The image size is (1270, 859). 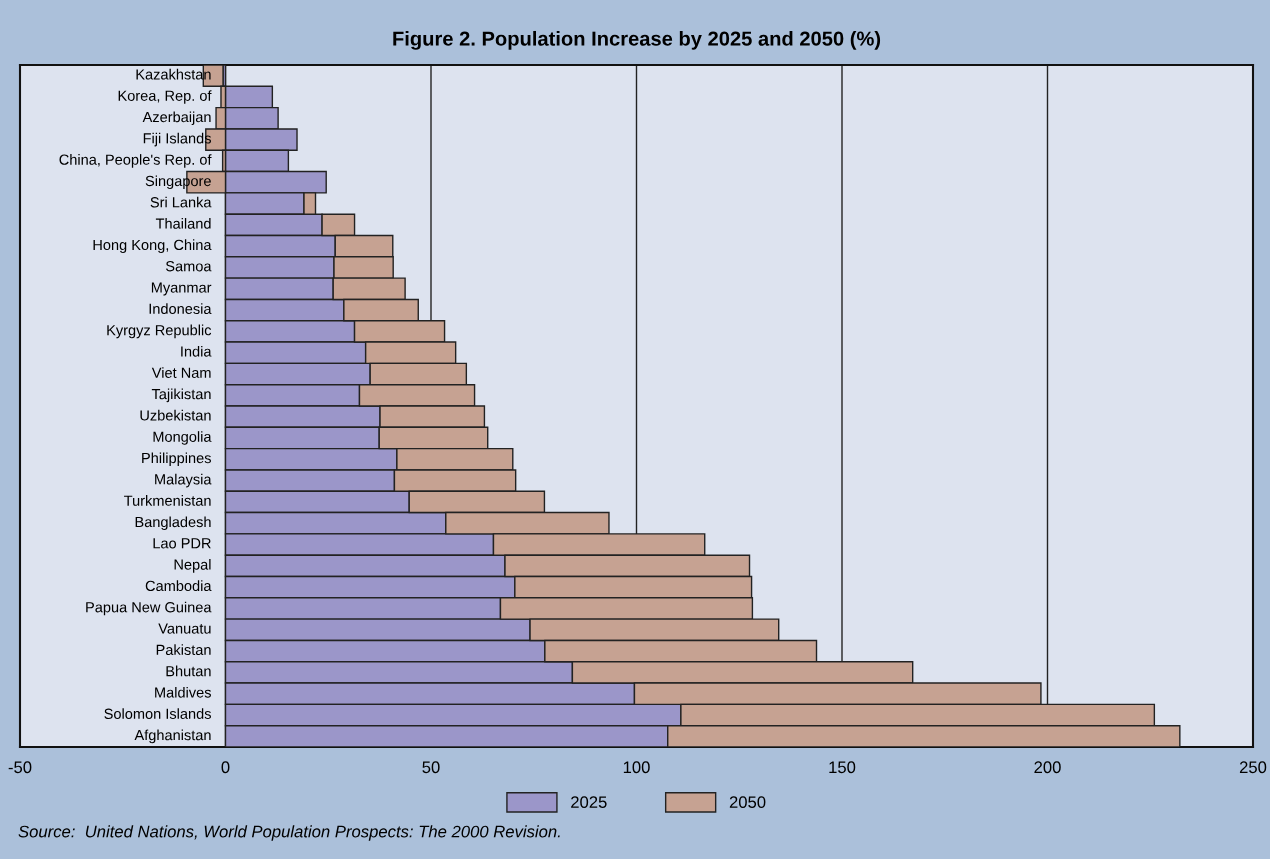 I want to click on chart-title: Figure 2. Population Increase by 2025 and 2050 (%), so click(x=637, y=40).